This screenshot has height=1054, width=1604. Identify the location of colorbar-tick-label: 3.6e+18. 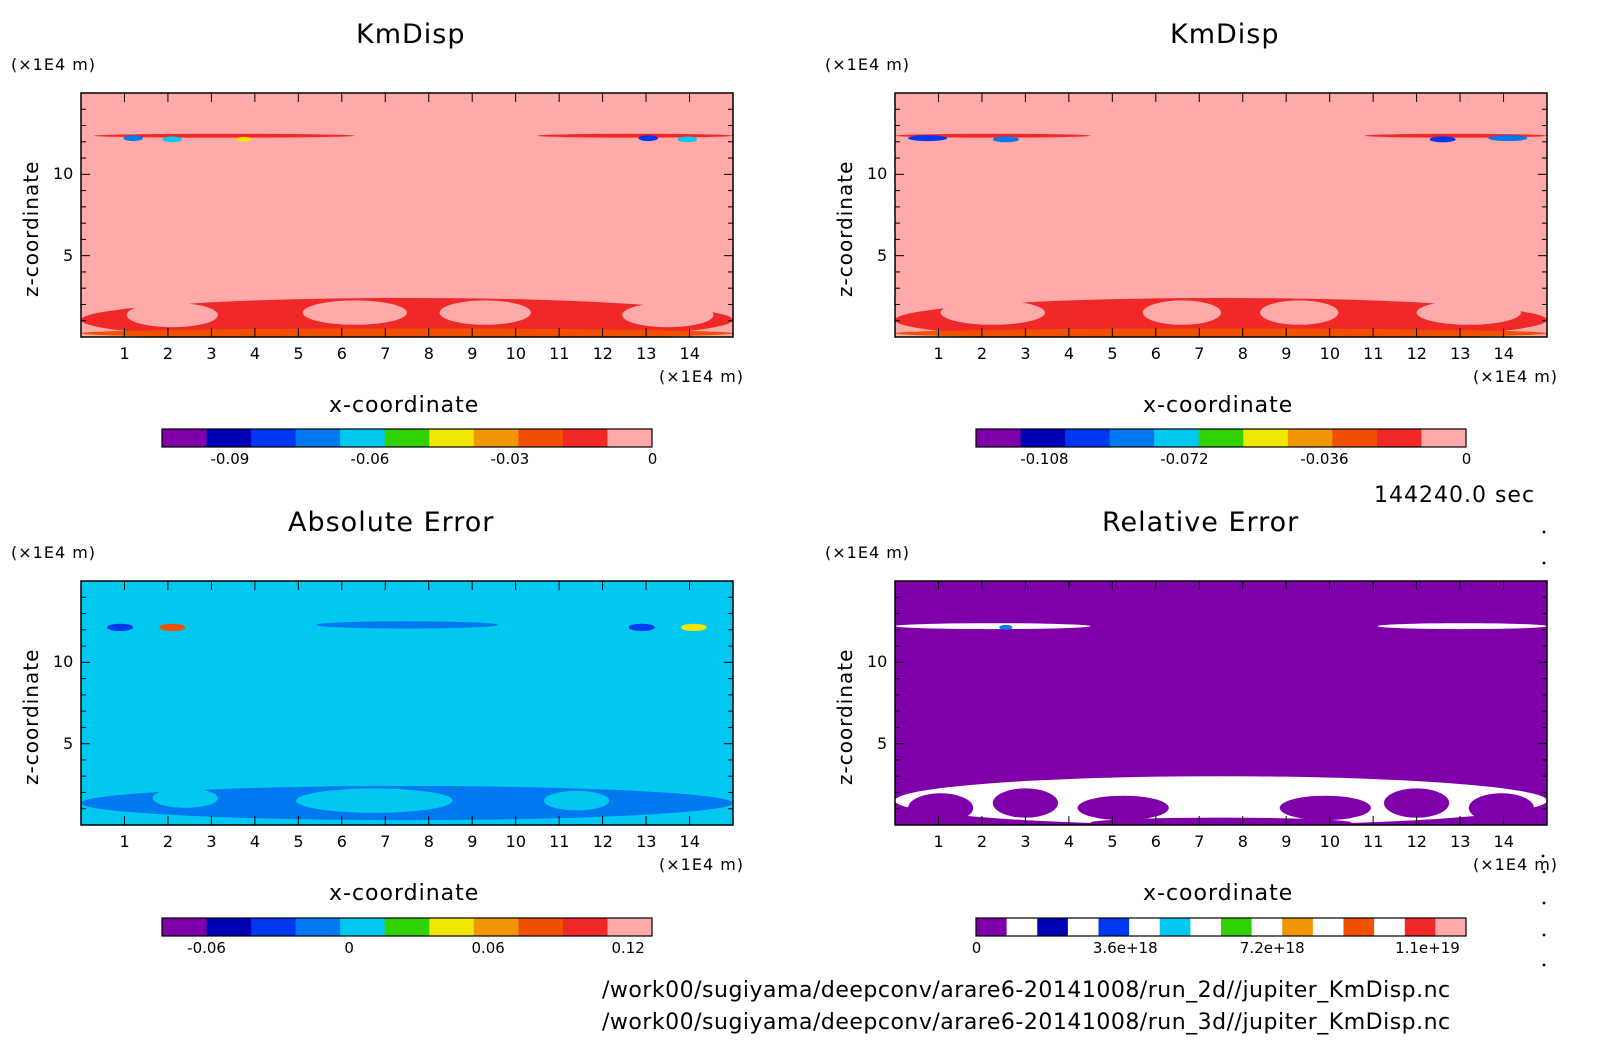
(1125, 948).